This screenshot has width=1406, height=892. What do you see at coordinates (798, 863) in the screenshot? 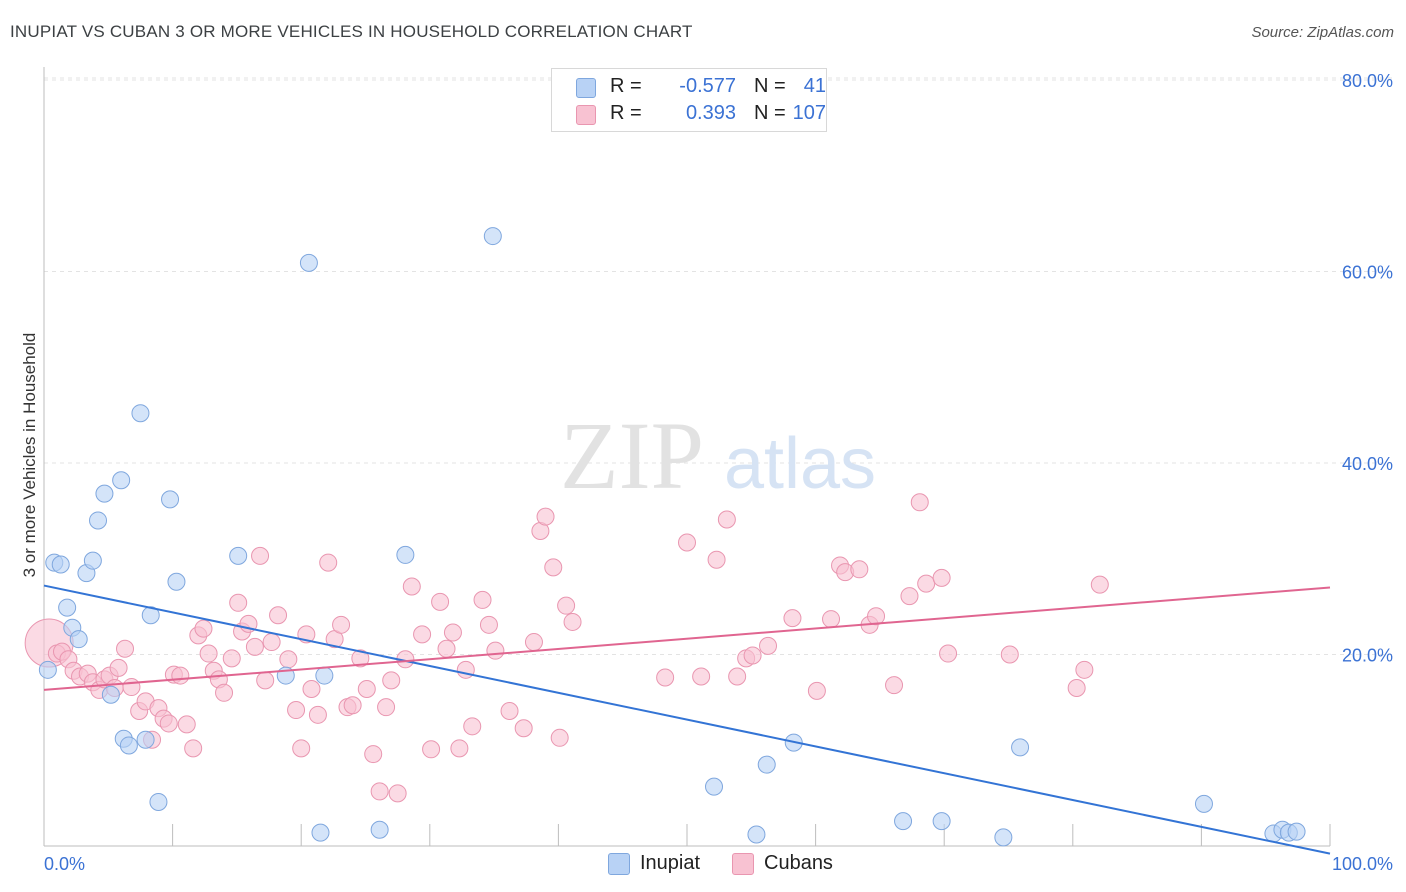
I see `legend-label-cubans: Cubans` at bounding box center [798, 863].